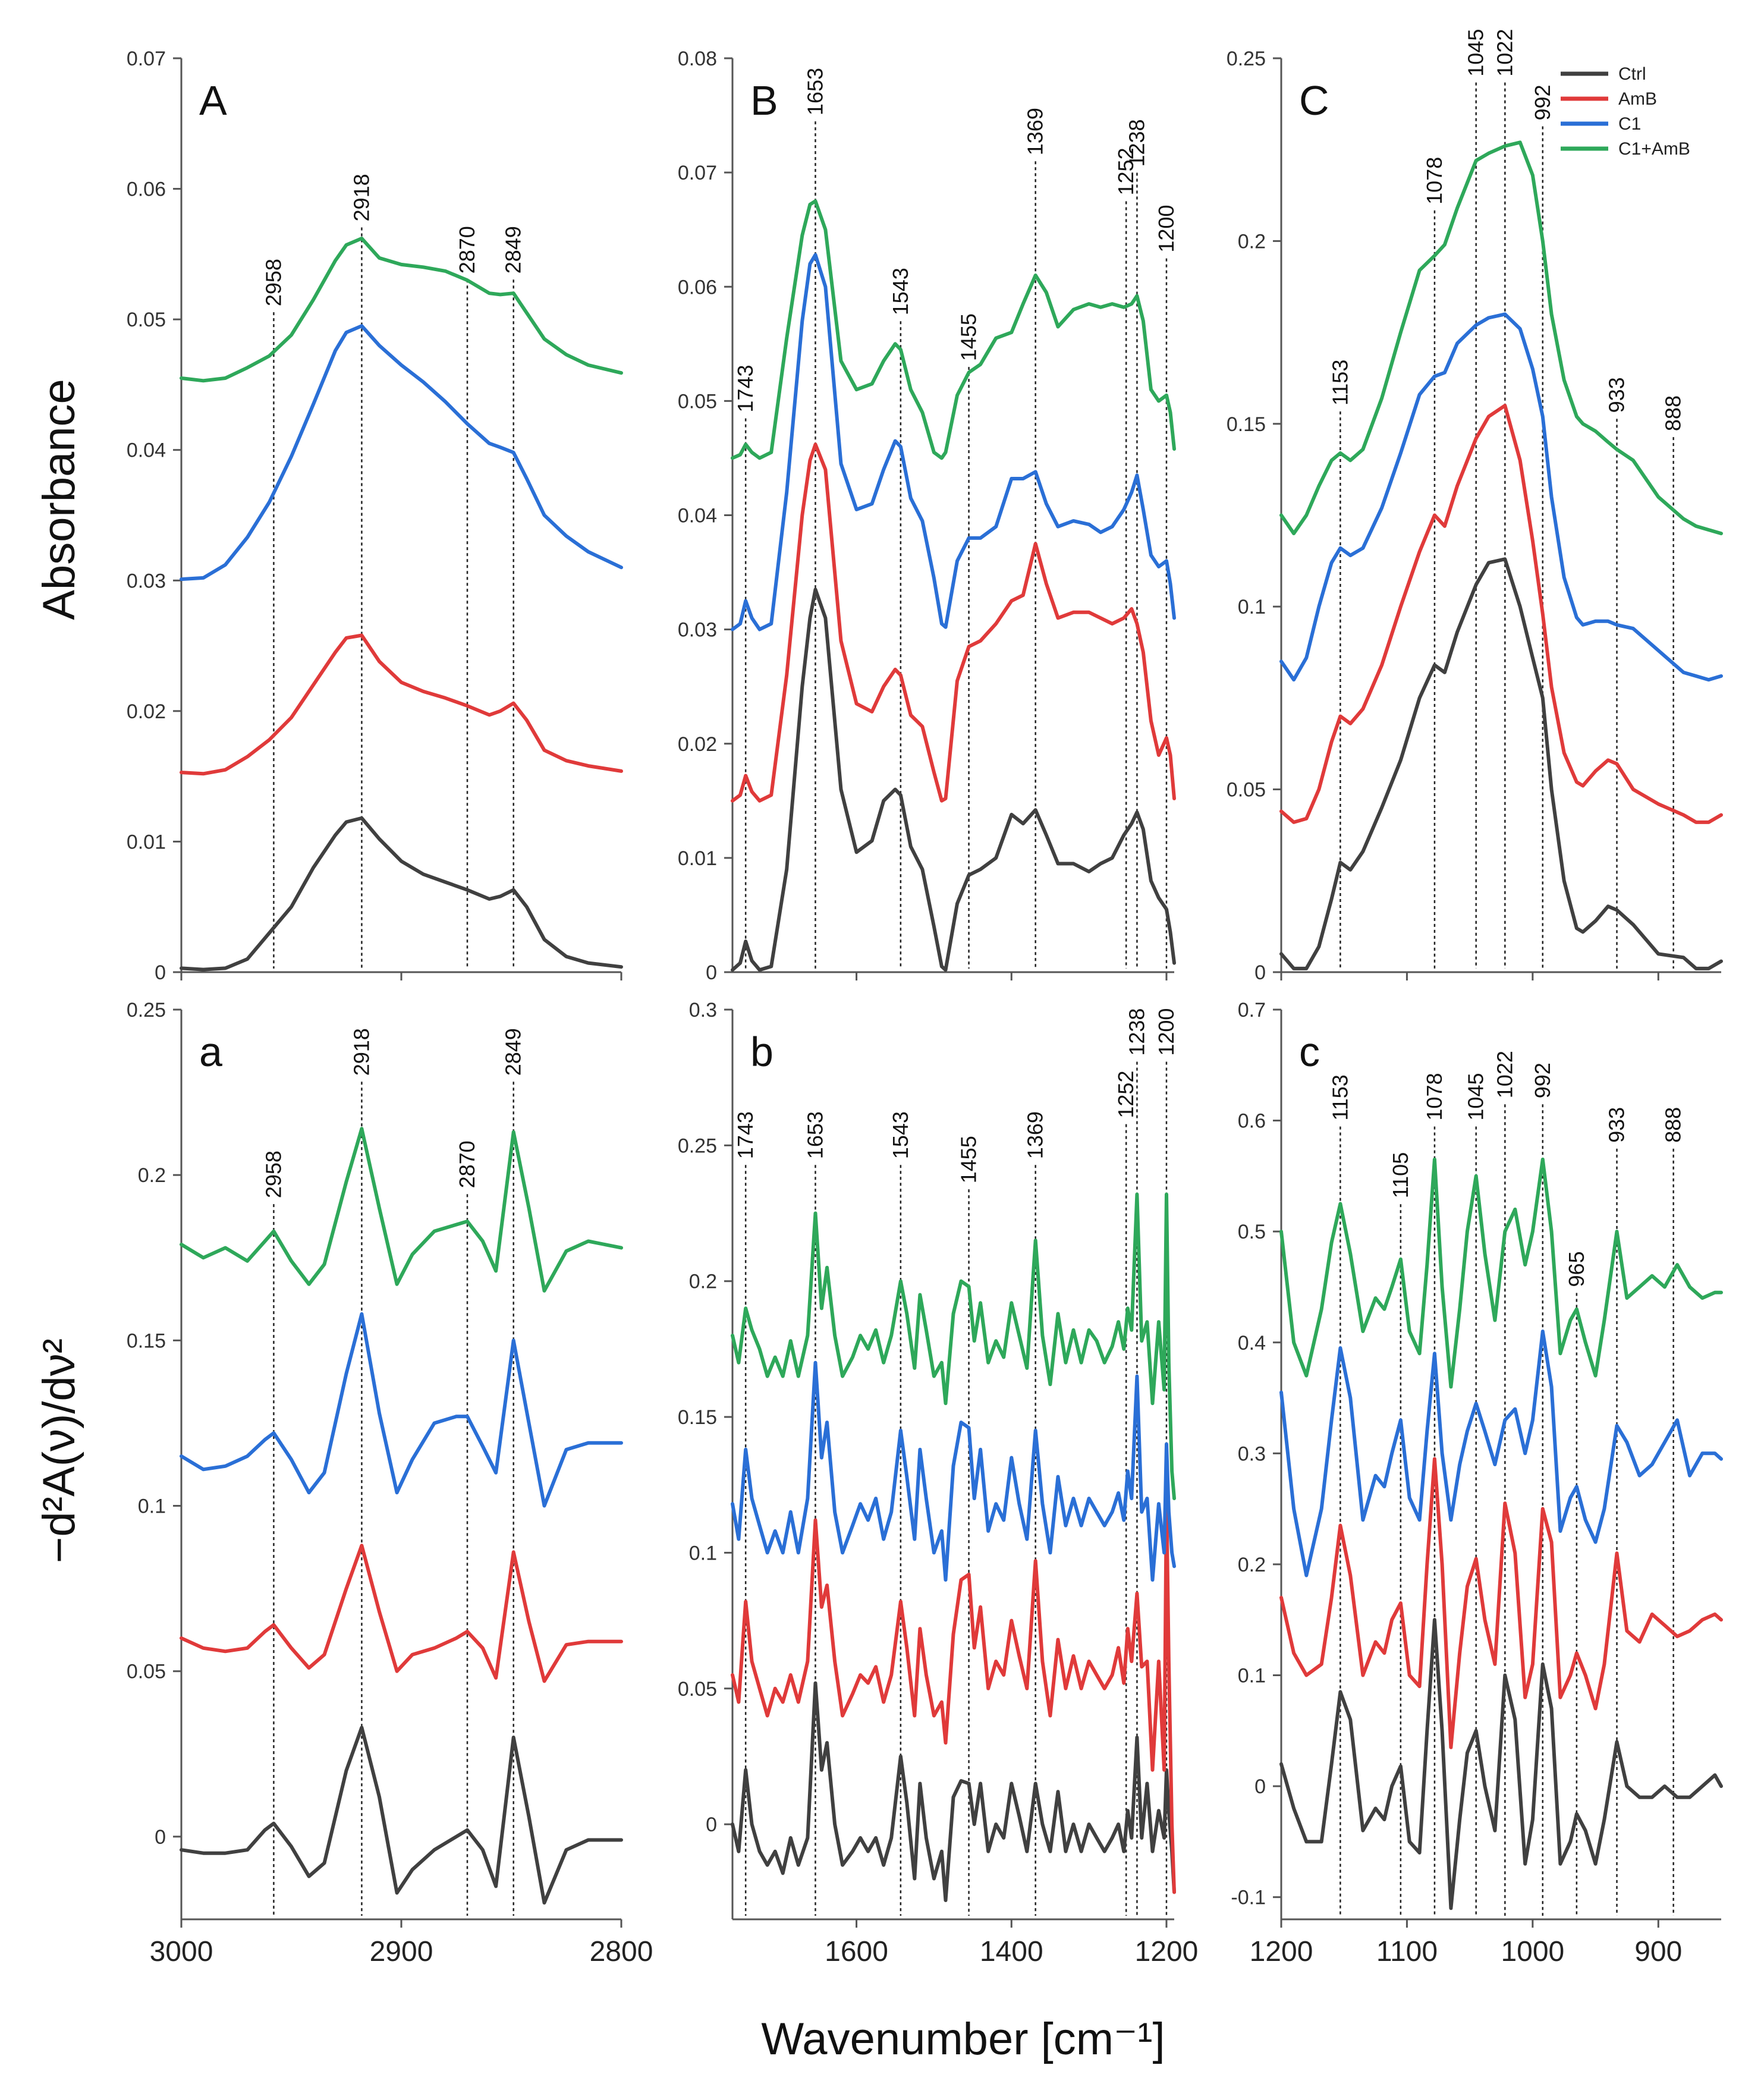 The image size is (1764, 2087). Describe the element at coordinates (1246, 790) in the screenshot. I see `y-tick-label-C: 0.05` at that location.